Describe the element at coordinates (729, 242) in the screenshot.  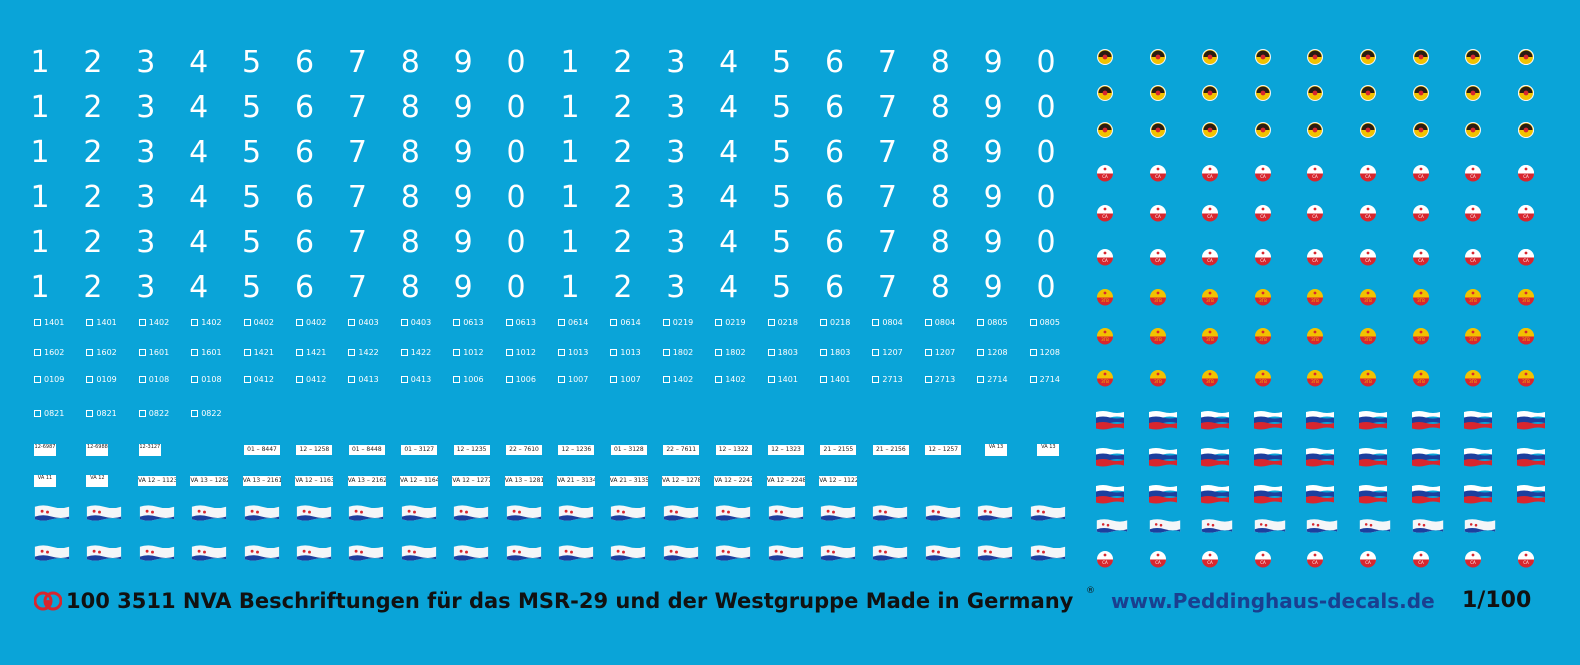
I see `digit-decal: 4` at that location.